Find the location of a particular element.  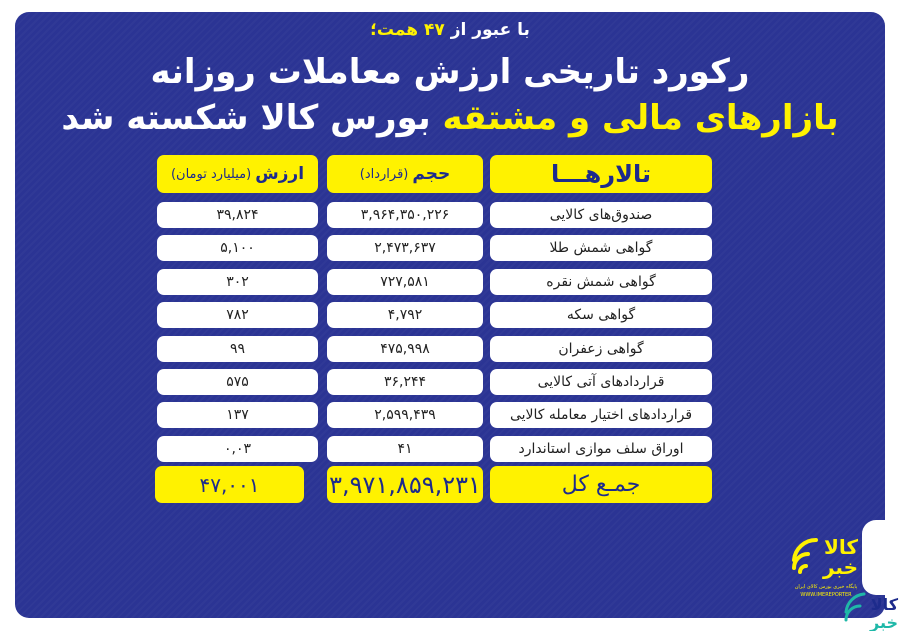

kicker-highlight: ۴۷ همت؛ is located at coordinates (407, 30).